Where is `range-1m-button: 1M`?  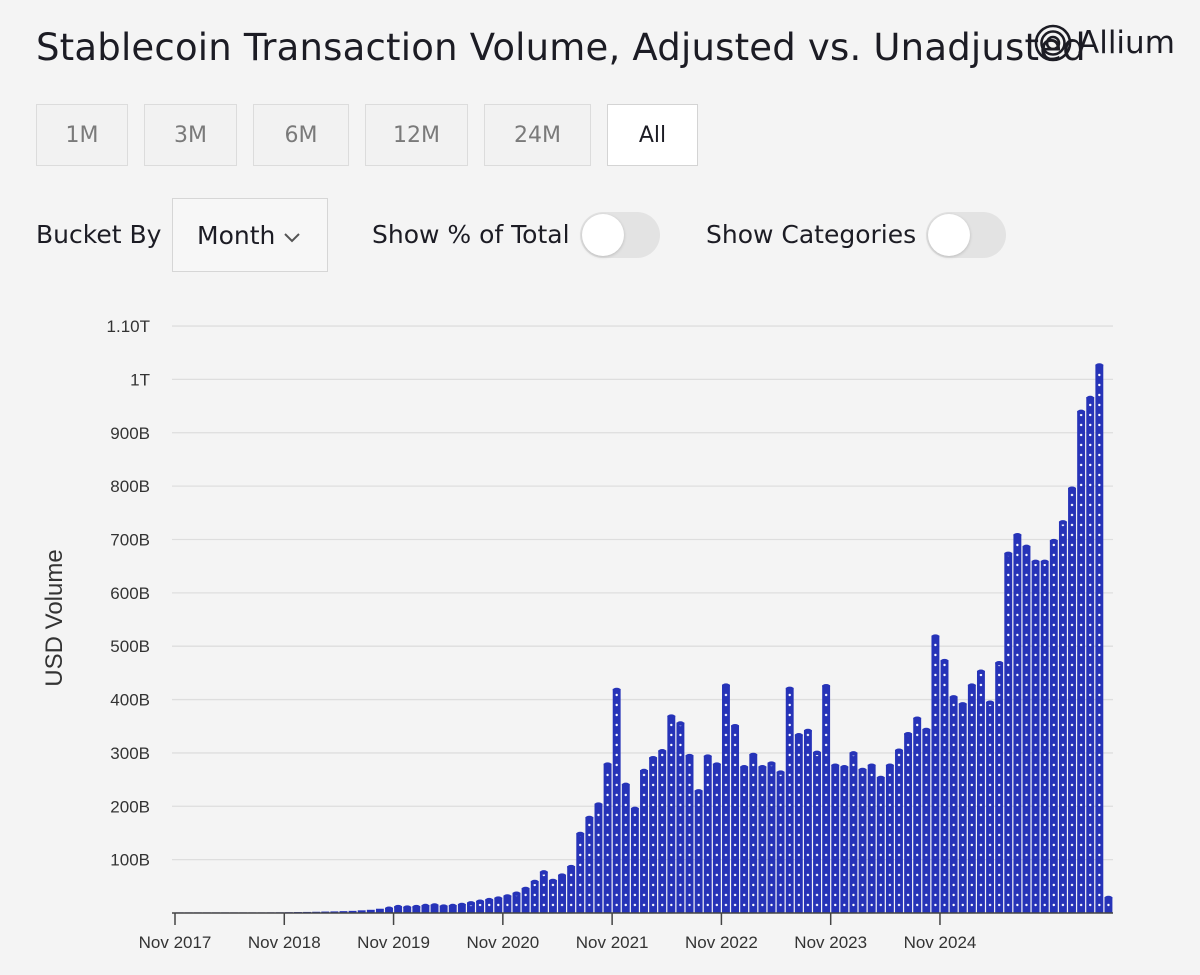
range-1m-button: 1M is located at coordinates (82, 135).